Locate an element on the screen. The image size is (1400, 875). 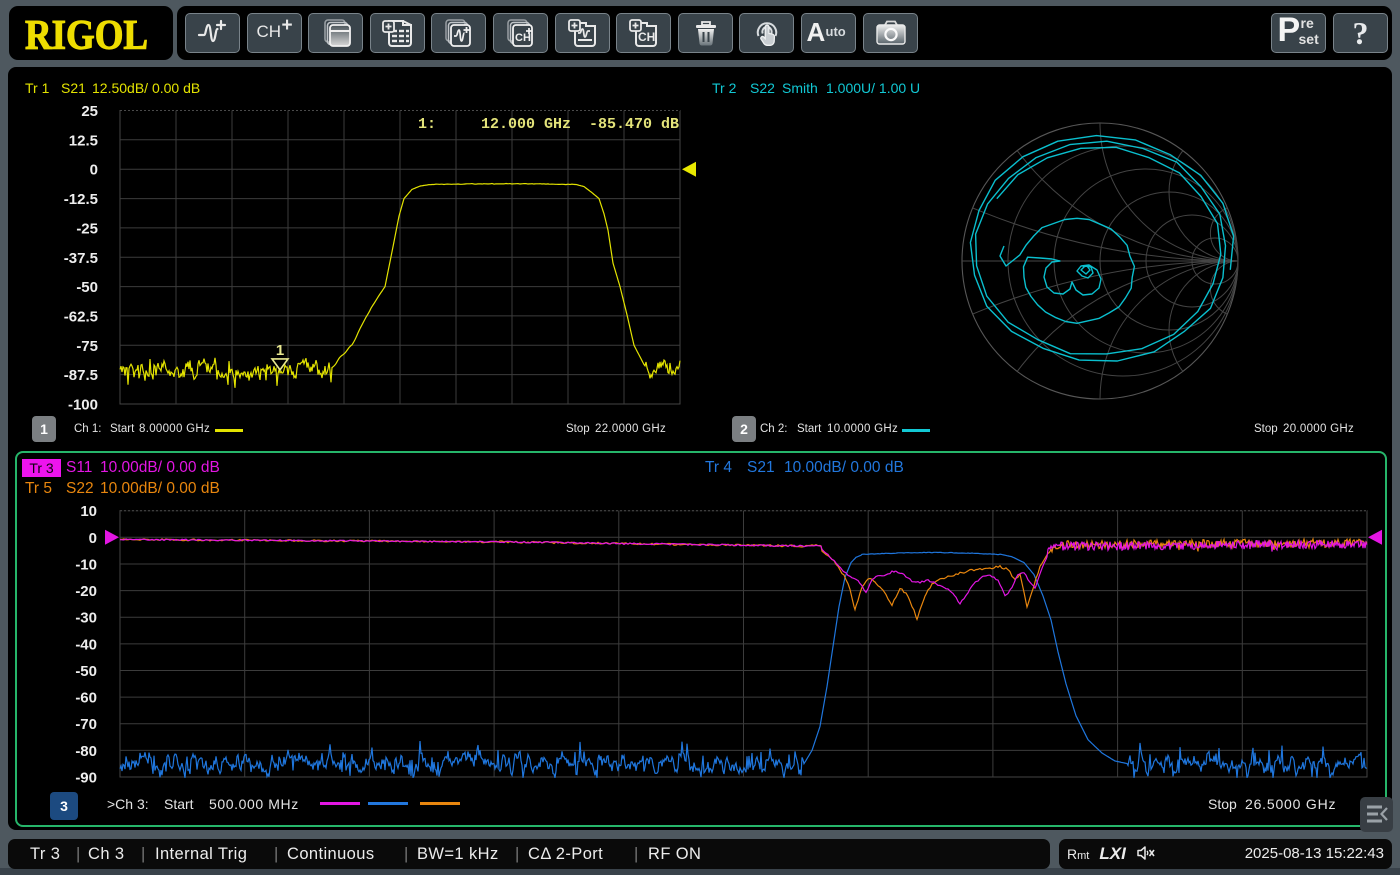
svg-text: -40 is located at coordinates (86, 644).